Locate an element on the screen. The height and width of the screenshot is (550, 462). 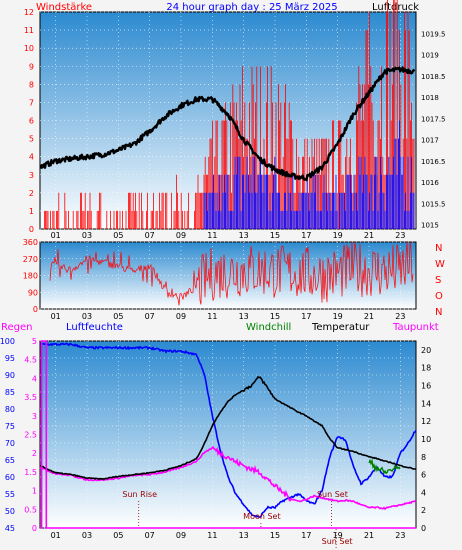
wind-tick-label: 8 is located at coordinates (31, 84).